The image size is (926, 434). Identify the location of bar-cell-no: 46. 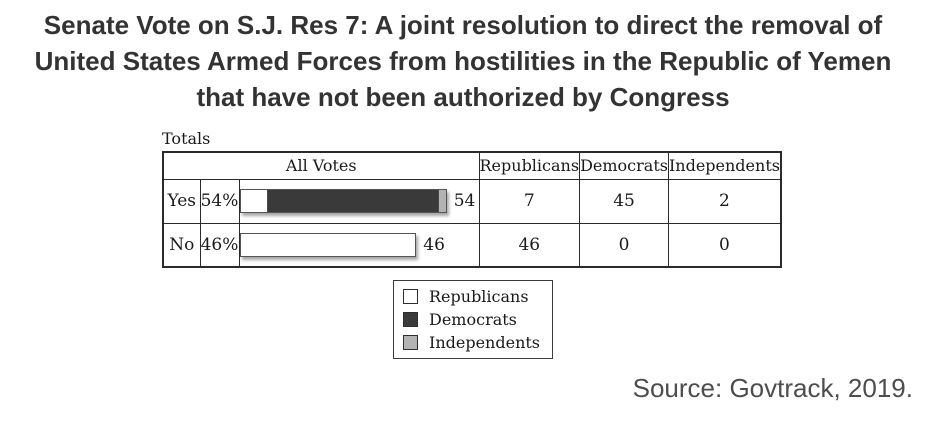
(359, 245).